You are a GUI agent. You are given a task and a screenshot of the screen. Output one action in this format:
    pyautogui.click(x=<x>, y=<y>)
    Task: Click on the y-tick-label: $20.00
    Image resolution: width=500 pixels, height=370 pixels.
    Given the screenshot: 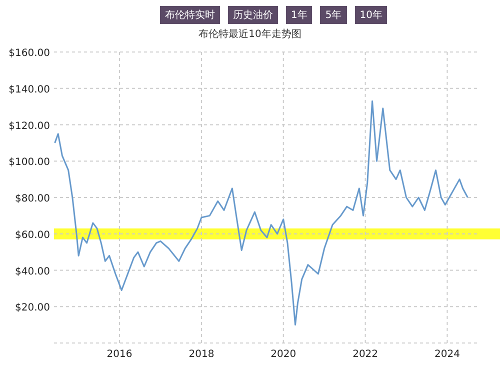 What is the action you would take?
    pyautogui.click(x=32, y=308)
    